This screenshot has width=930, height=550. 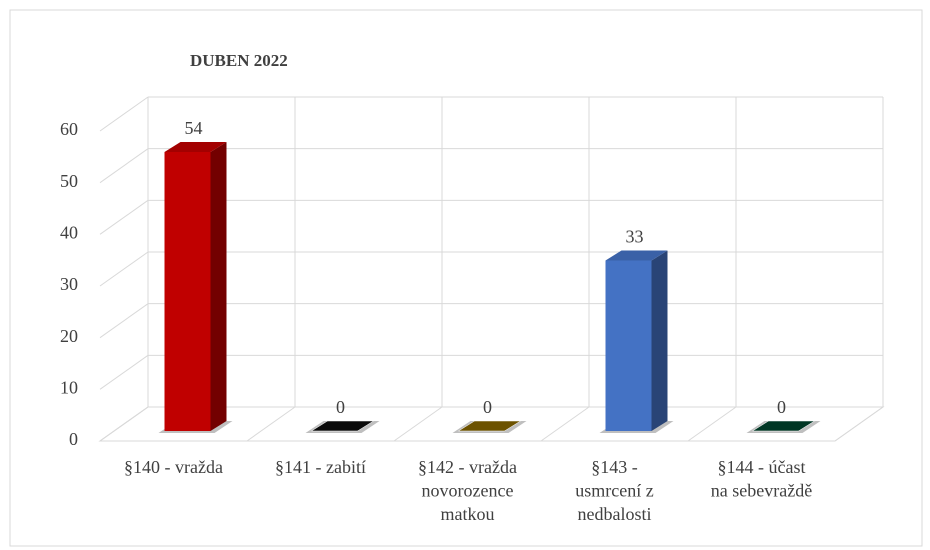 I want to click on x-tick-label: §143 -usmrcení z nedbalosti, so click(x=614, y=490).